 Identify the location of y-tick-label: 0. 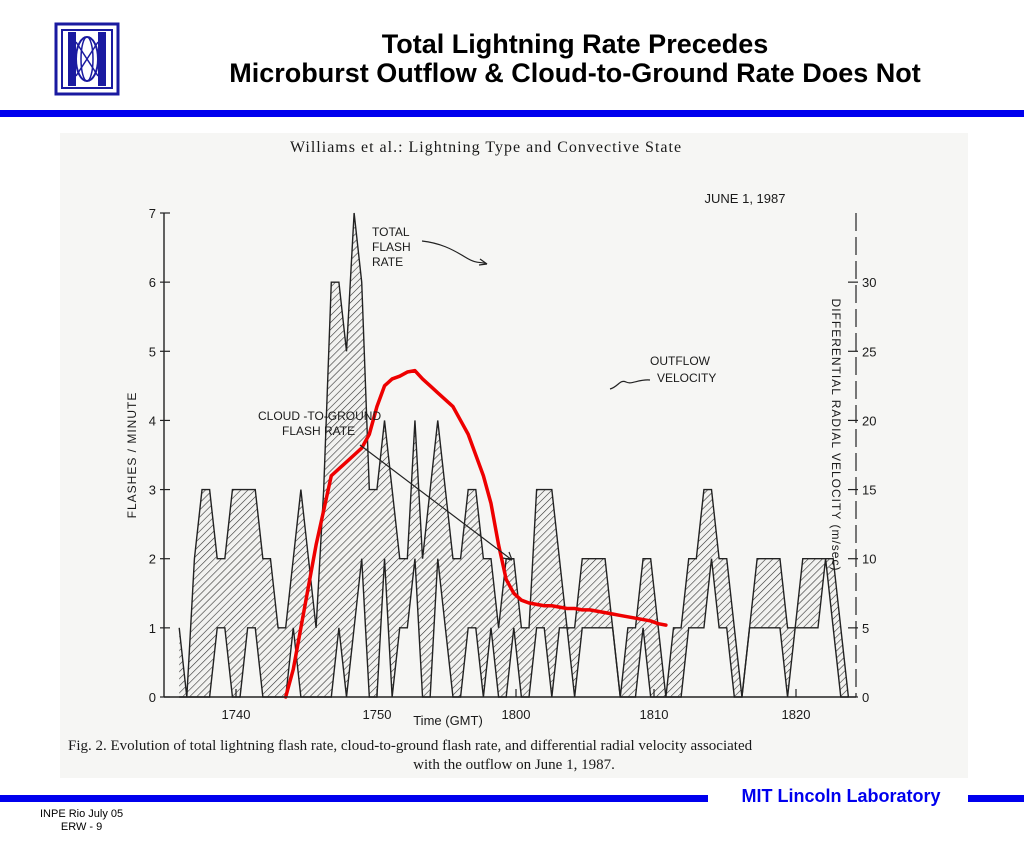
(152, 697).